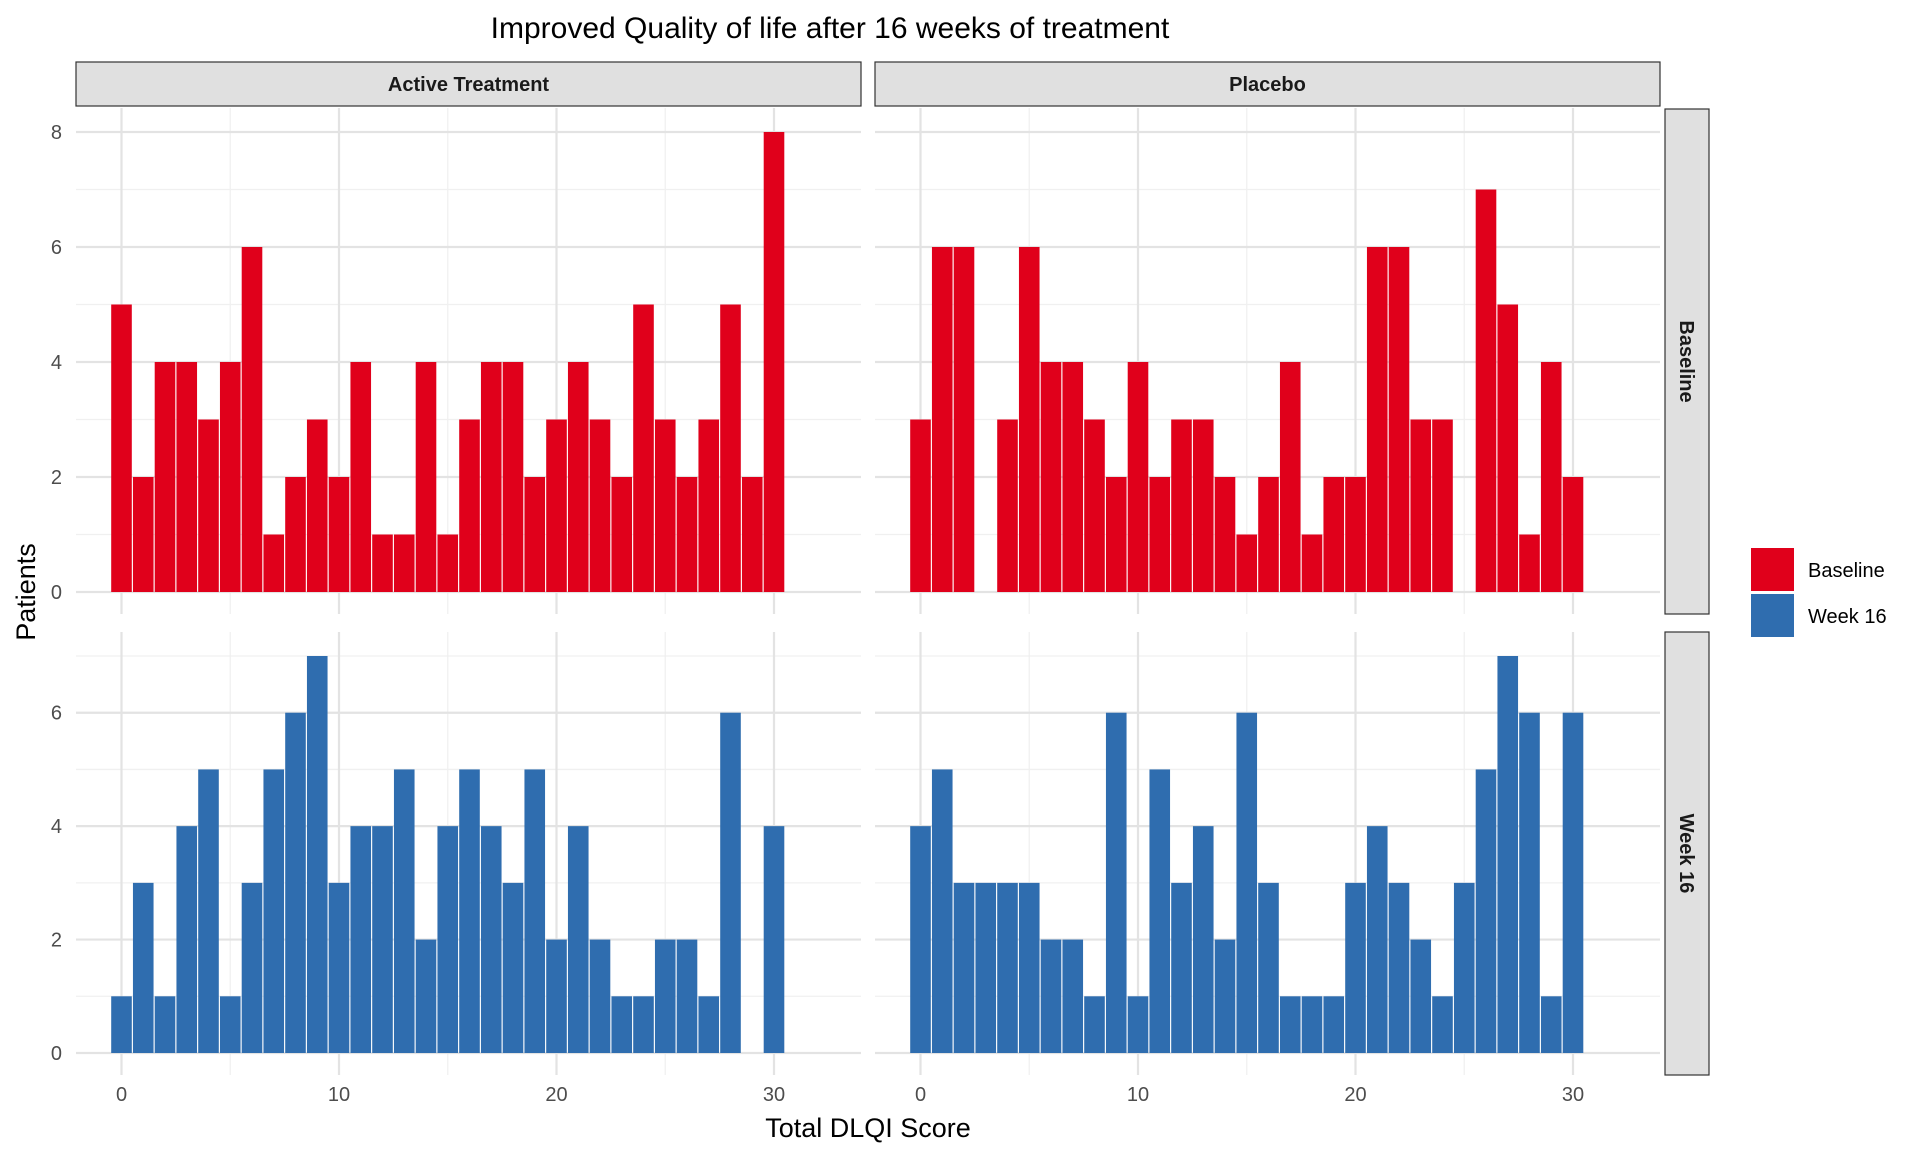 The image size is (1920, 1152). Describe the element at coordinates (1819, 592) in the screenshot. I see `legend: Baseline Week 16` at that location.